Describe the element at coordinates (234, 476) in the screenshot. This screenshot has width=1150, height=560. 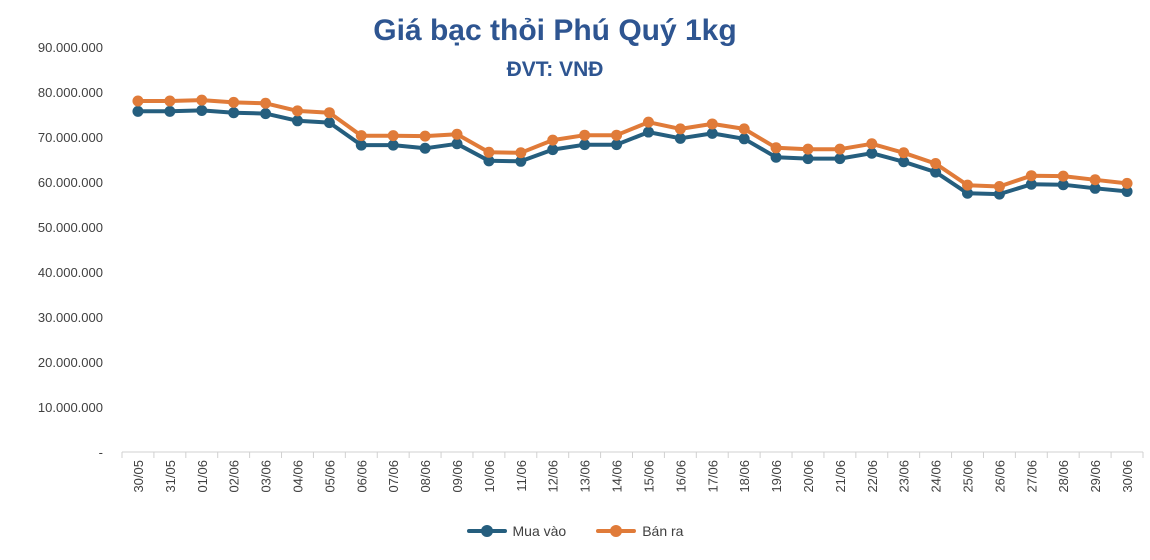
I see `x-tick-label: 02/06` at that location.